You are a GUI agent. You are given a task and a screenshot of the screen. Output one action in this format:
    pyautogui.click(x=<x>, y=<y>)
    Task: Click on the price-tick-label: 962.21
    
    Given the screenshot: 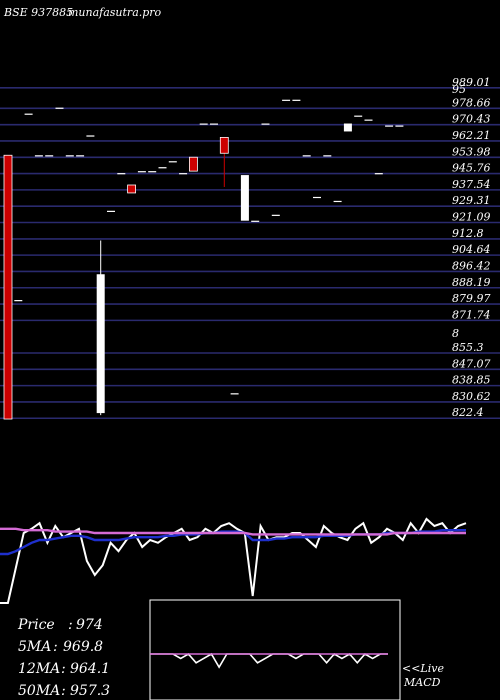 What is the action you would take?
    pyautogui.click(x=471, y=135)
    